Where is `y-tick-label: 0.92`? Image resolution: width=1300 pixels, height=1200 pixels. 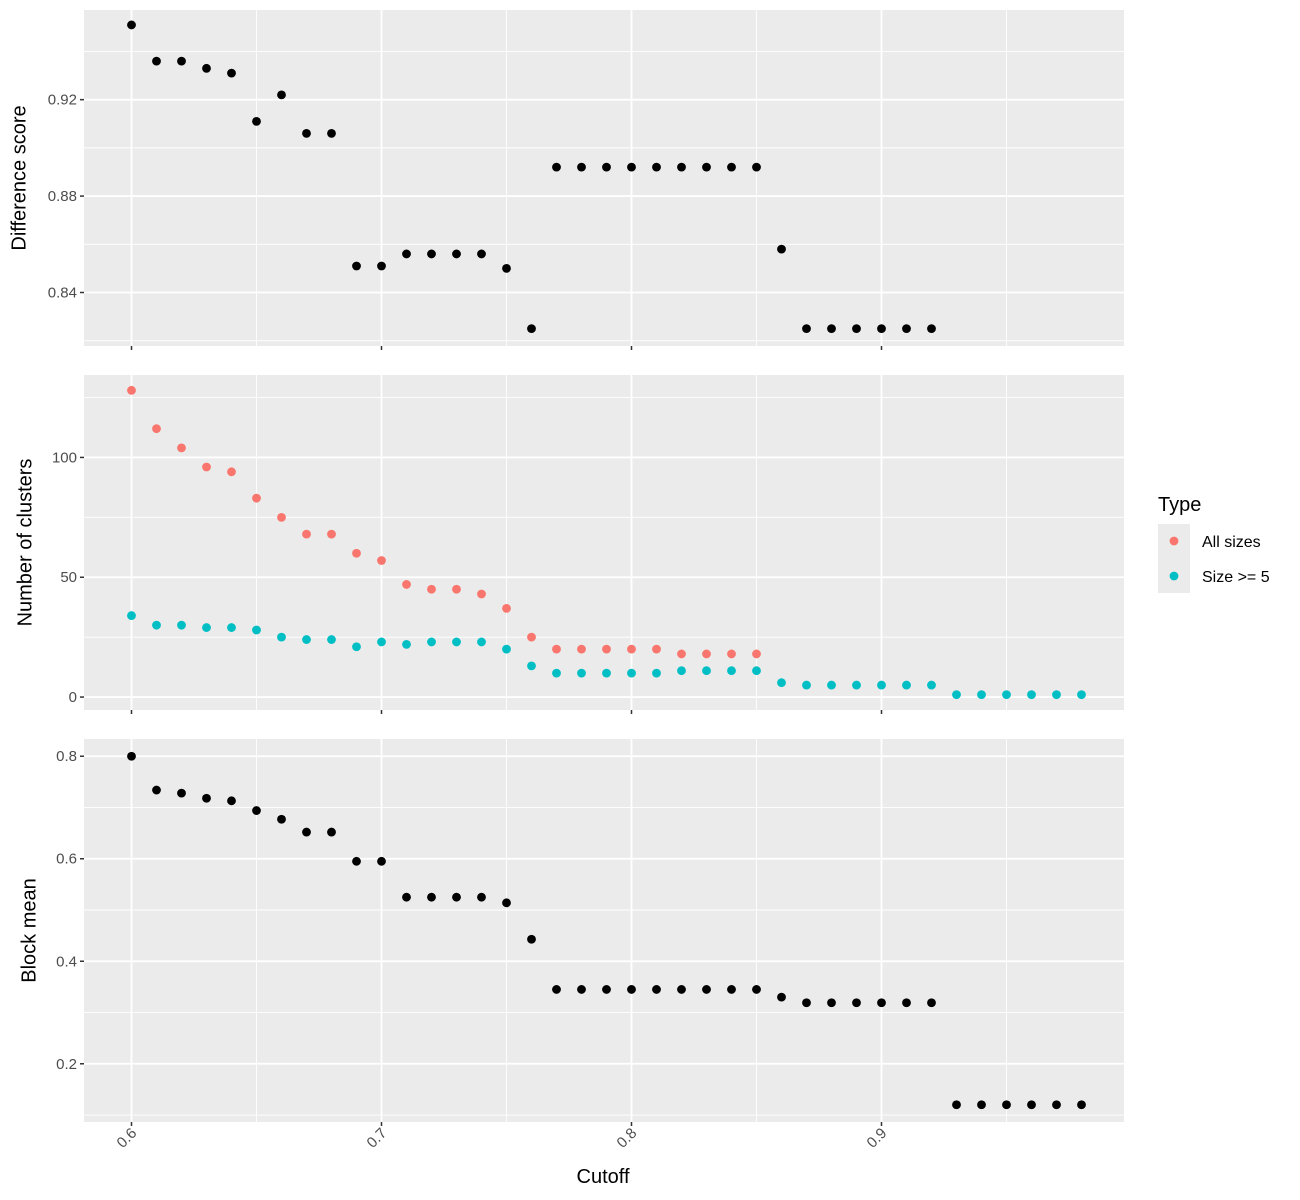 y-tick-label: 0.92 is located at coordinates (62, 100).